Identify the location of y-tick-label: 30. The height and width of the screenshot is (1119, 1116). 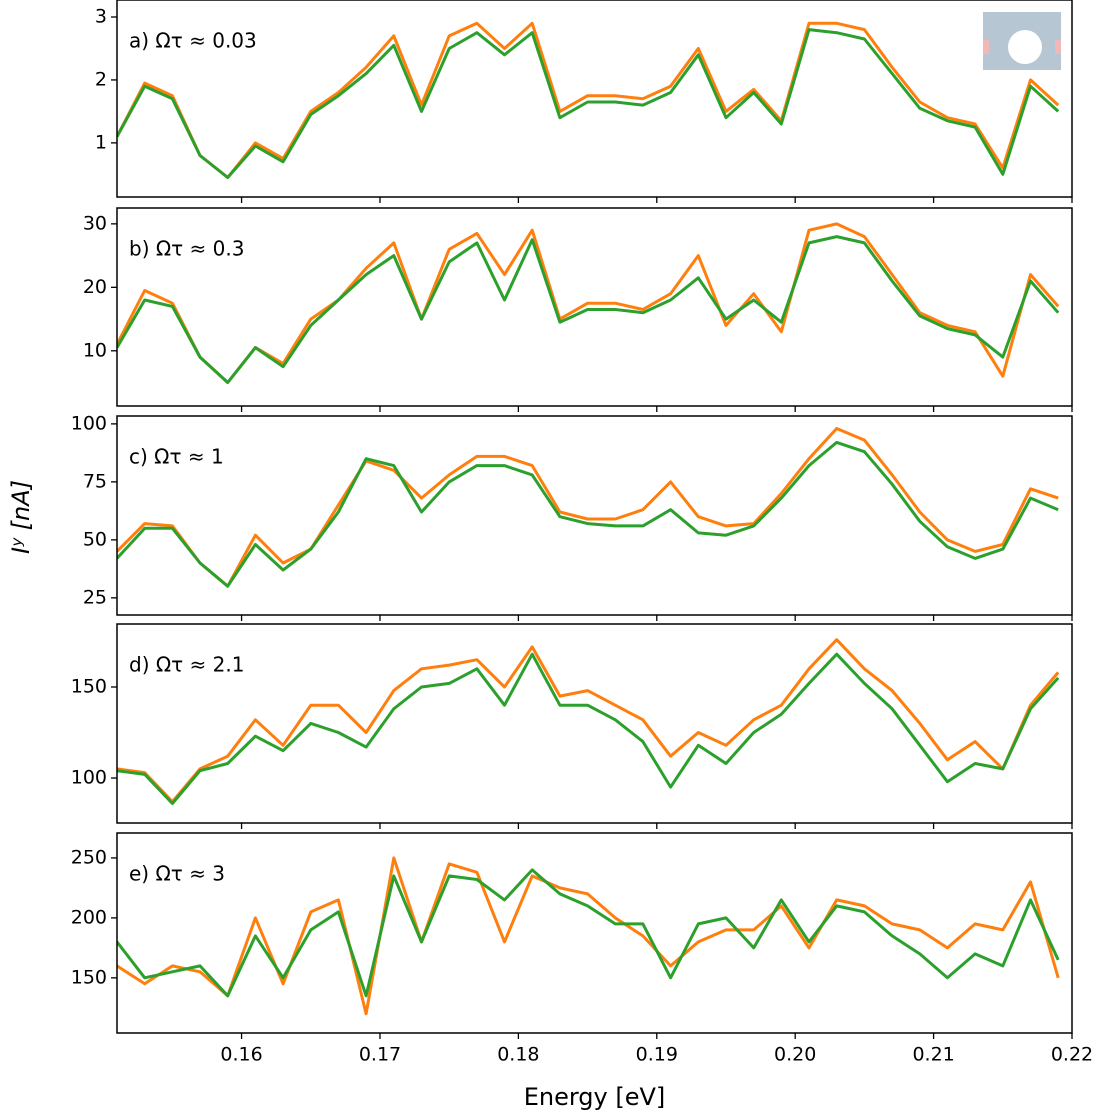
(95, 223).